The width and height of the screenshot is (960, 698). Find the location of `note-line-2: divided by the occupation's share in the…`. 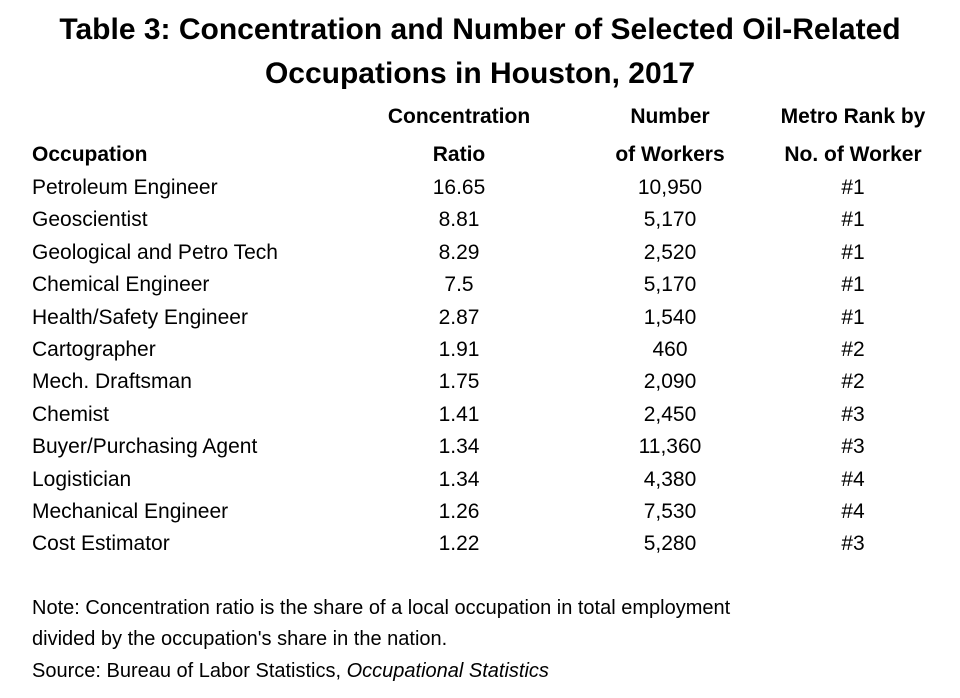

note-line-2: divided by the occupation's share in the… is located at coordinates (240, 639).